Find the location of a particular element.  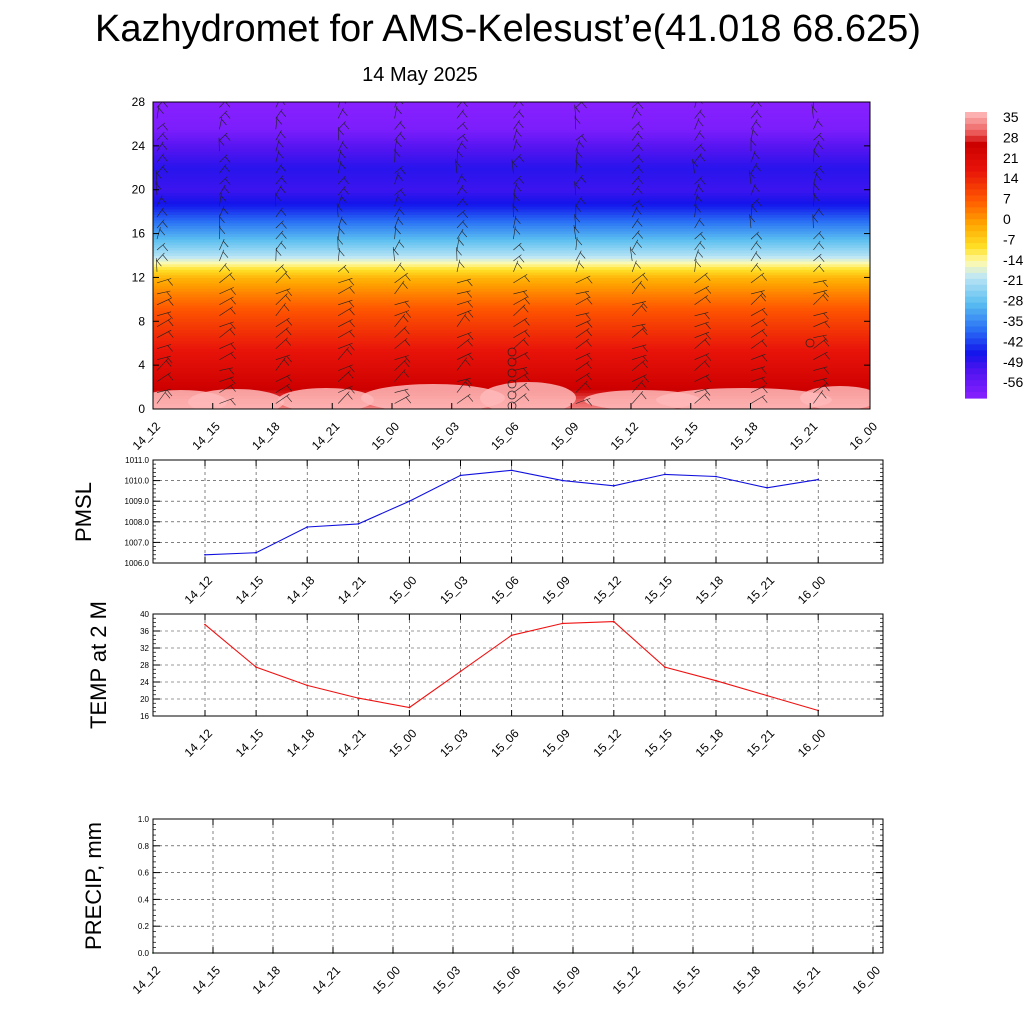

colorbar-label: -42 is located at coordinates (1013, 341).